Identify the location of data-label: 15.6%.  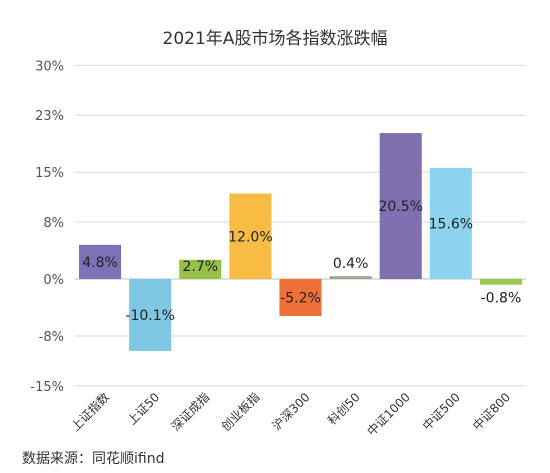
(451, 224).